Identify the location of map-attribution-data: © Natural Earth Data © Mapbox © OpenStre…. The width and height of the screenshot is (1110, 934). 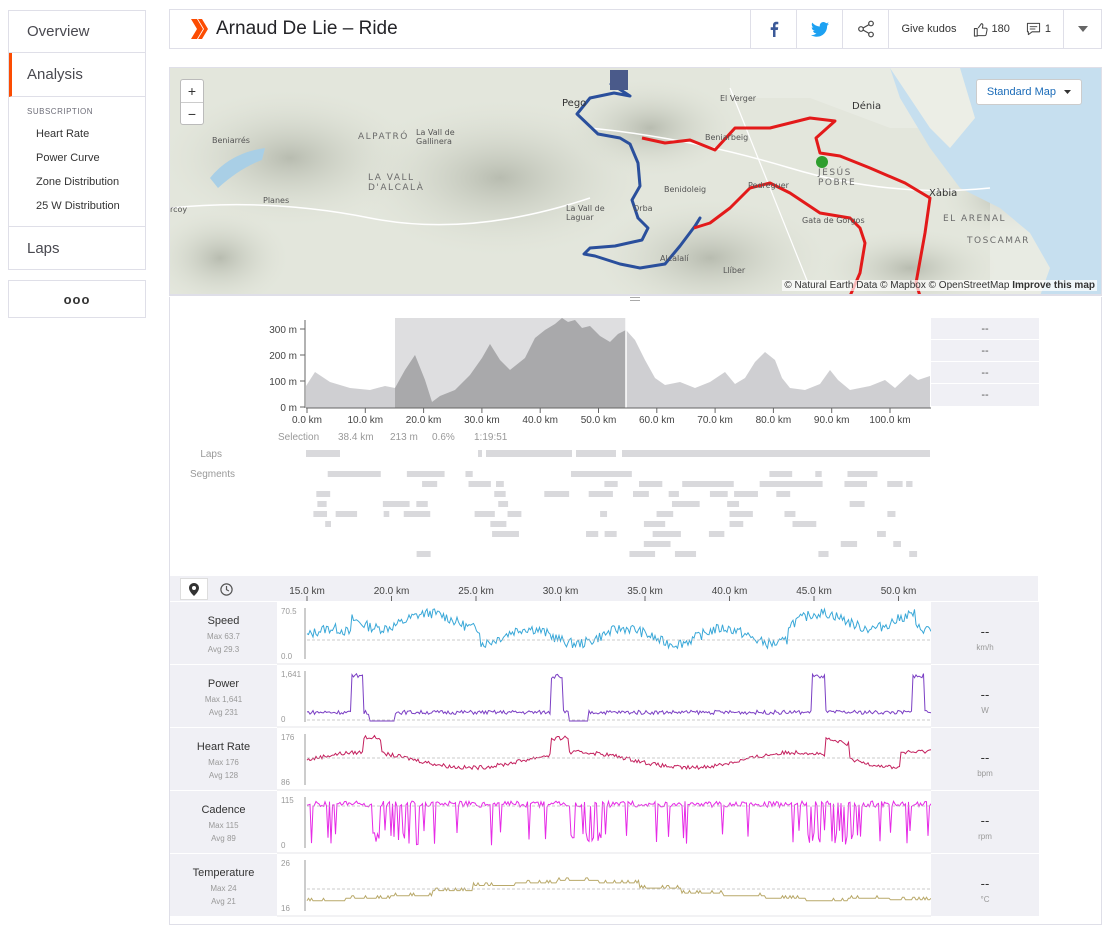
(897, 285).